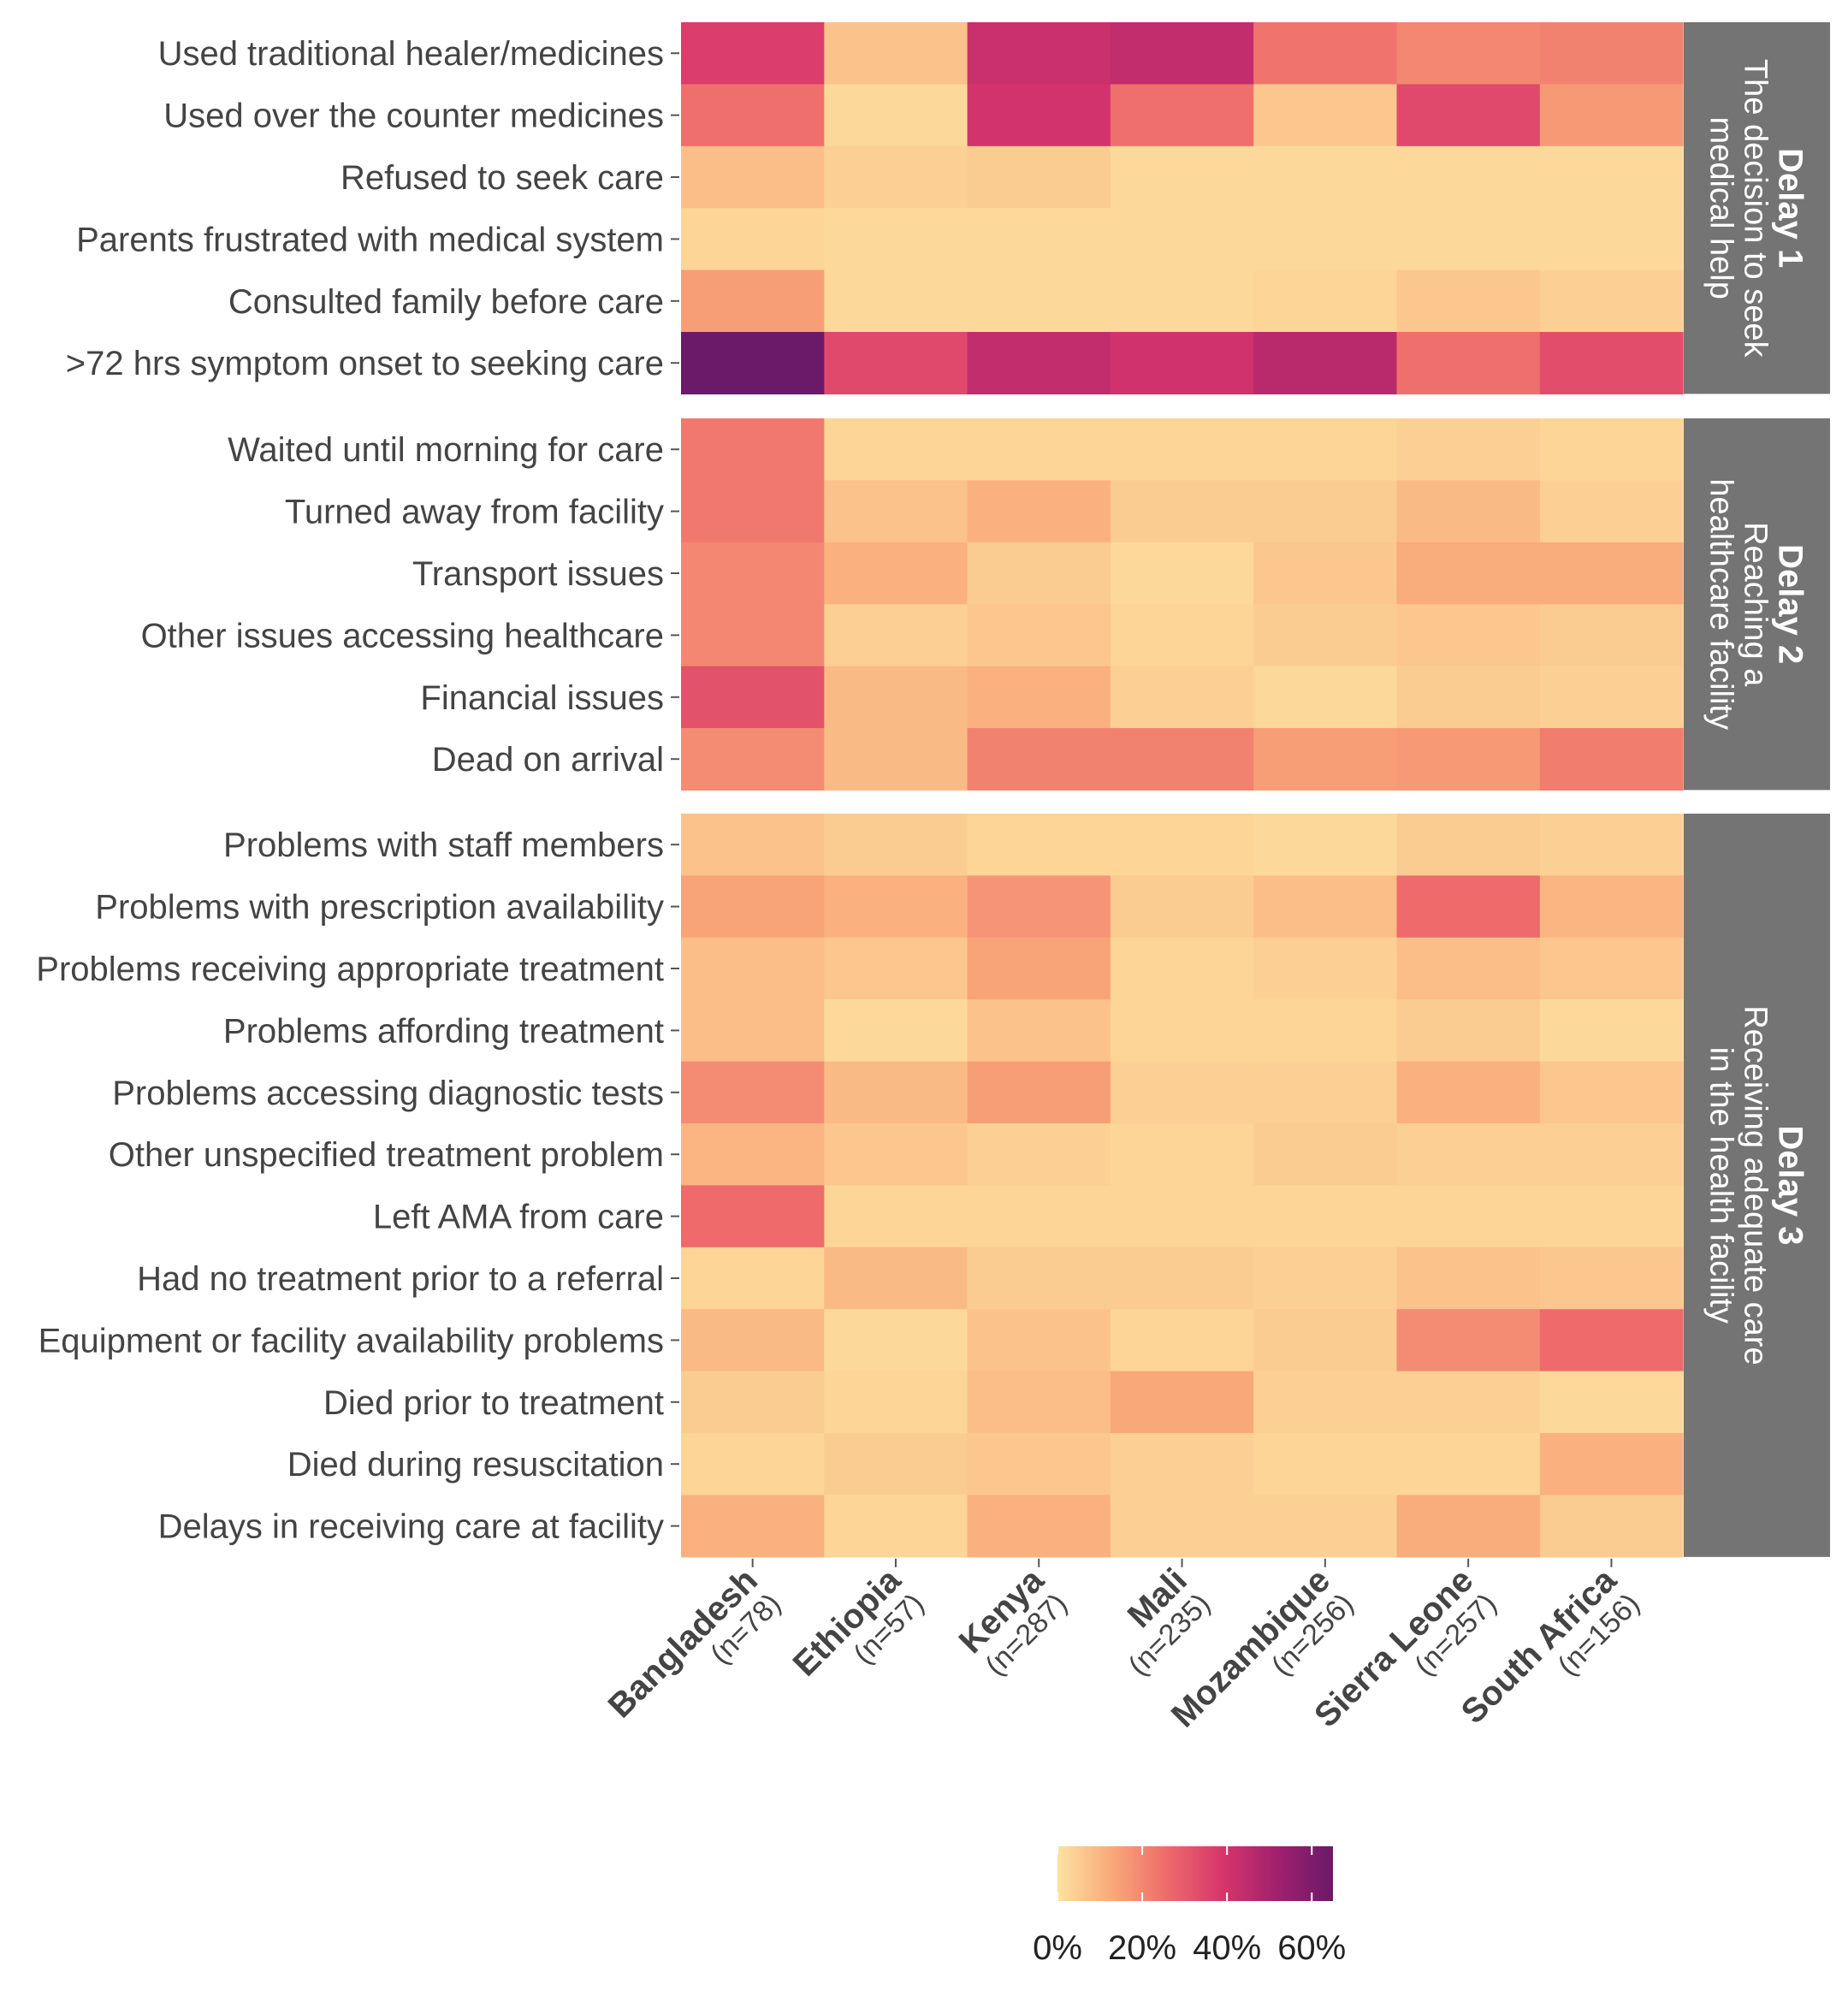 This screenshot has width=1848, height=2002. I want to click on strip-background, so click(1757, 604).